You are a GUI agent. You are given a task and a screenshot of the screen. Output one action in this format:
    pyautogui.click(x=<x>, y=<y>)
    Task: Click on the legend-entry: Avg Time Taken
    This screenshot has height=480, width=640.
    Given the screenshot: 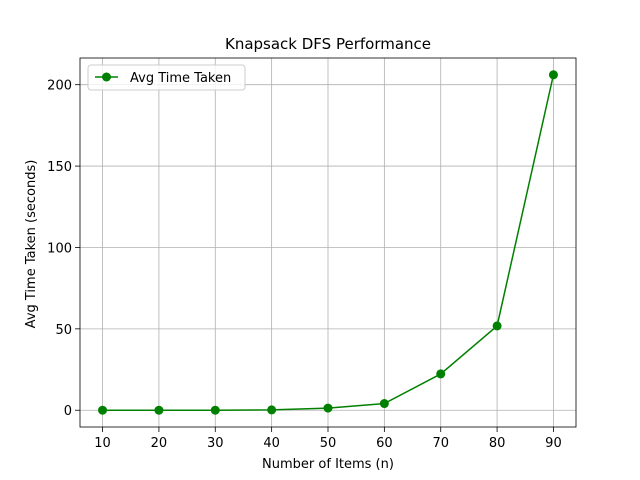 What is the action you would take?
    pyautogui.click(x=180, y=78)
    